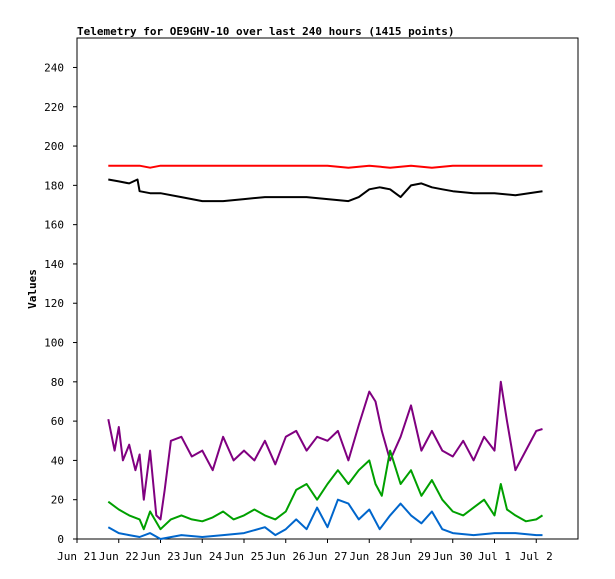 The height and width of the screenshot is (579, 615). Describe the element at coordinates (286, 556) in the screenshot. I see `x-tick-label: Jun 26` at that location.